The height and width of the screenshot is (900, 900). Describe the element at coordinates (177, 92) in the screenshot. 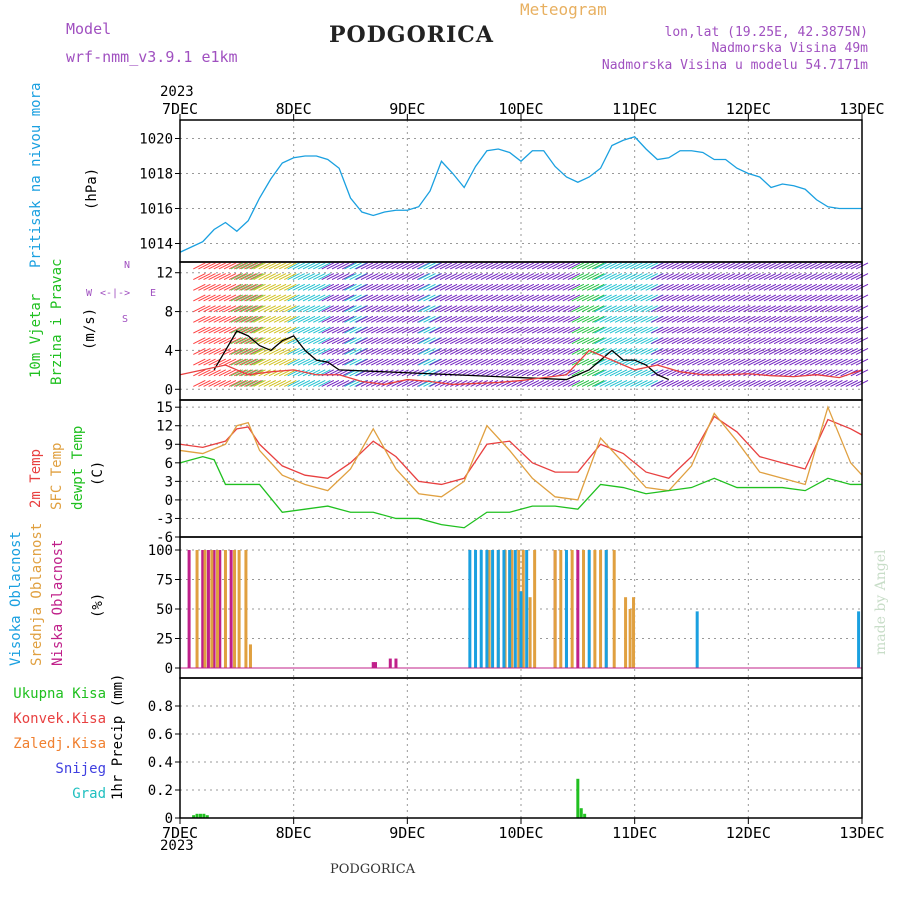

I see `year-top: 2023` at that location.